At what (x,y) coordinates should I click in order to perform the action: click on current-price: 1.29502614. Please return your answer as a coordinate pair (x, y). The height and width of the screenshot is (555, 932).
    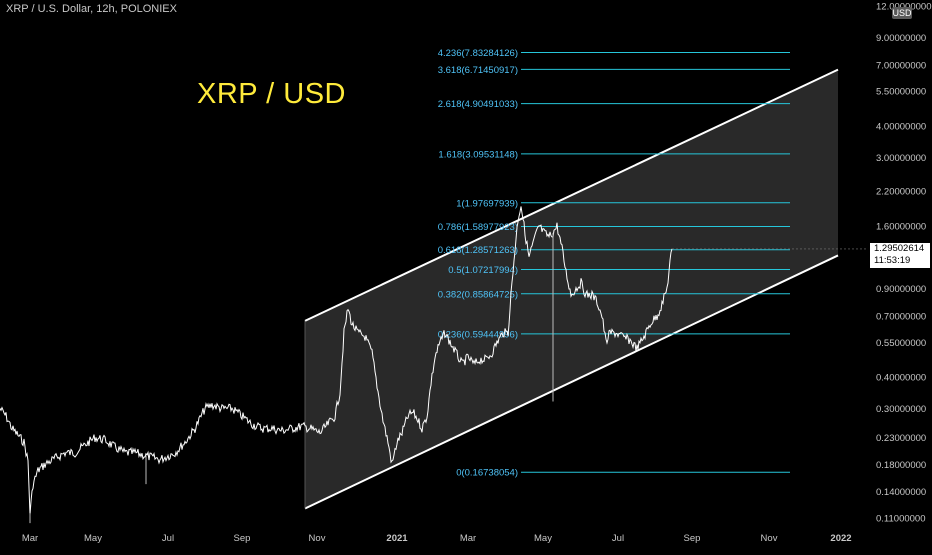
    Looking at the image, I should click on (899, 248).